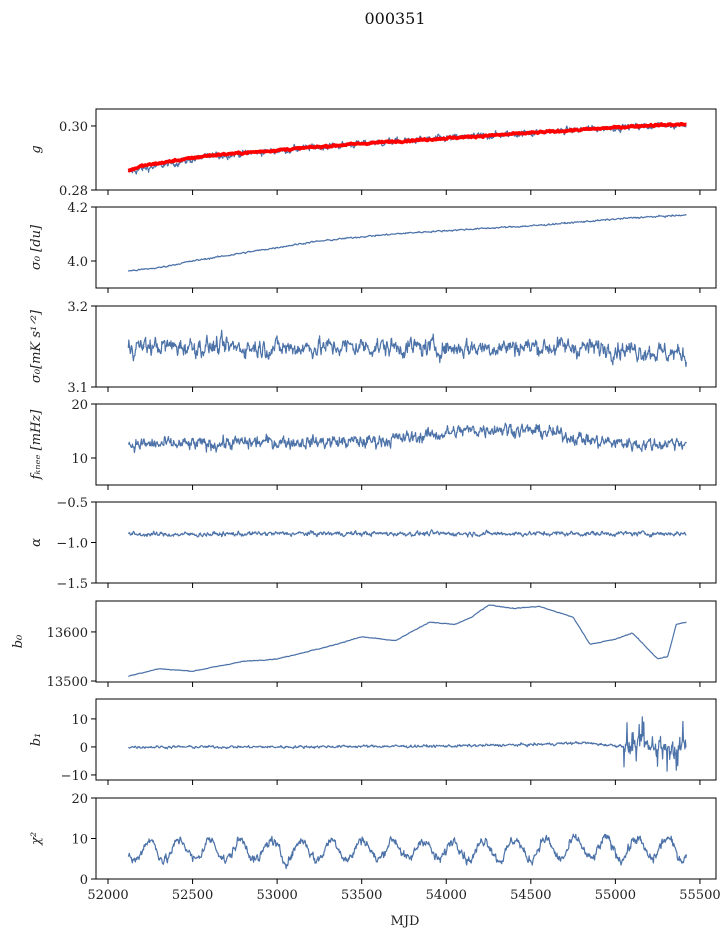  What do you see at coordinates (67, 633) in the screenshot?
I see `y-tick-label: 13600` at bounding box center [67, 633].